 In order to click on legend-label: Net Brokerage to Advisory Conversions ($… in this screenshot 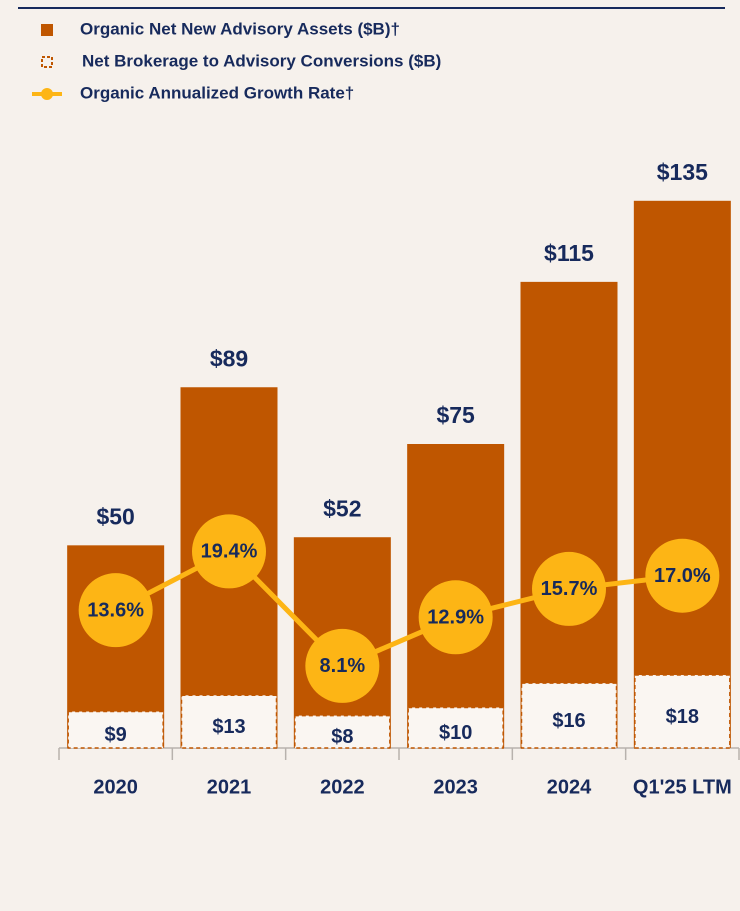, I will do `click(261, 60)`.